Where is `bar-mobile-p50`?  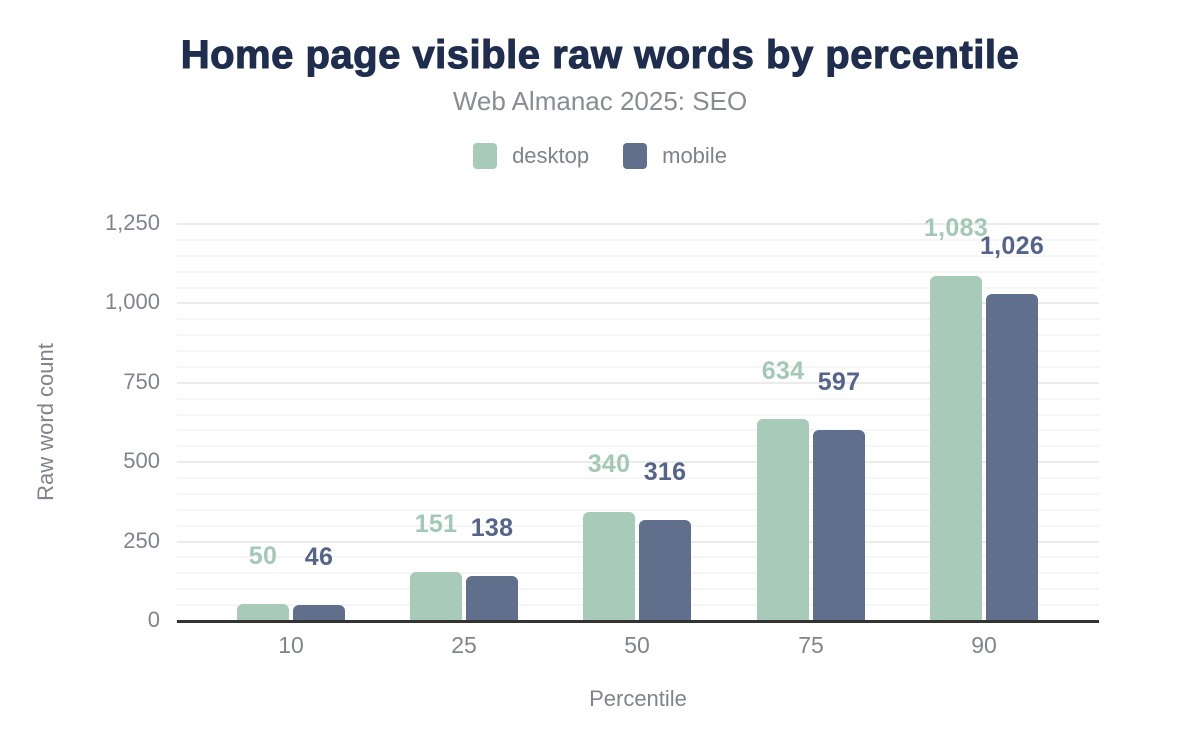 bar-mobile-p50 is located at coordinates (665, 570).